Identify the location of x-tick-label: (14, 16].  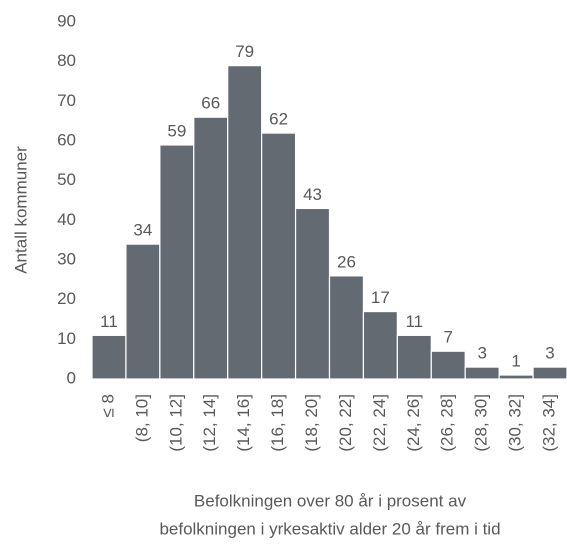
(243, 423).